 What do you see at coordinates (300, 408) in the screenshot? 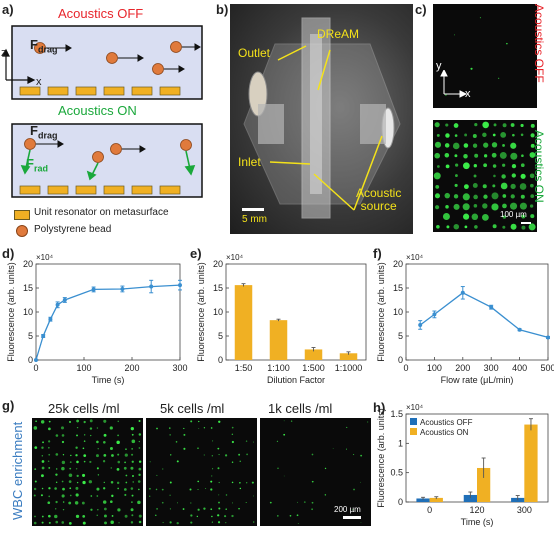
I see `g-col3-title: 1k cells /ml` at bounding box center [300, 408].